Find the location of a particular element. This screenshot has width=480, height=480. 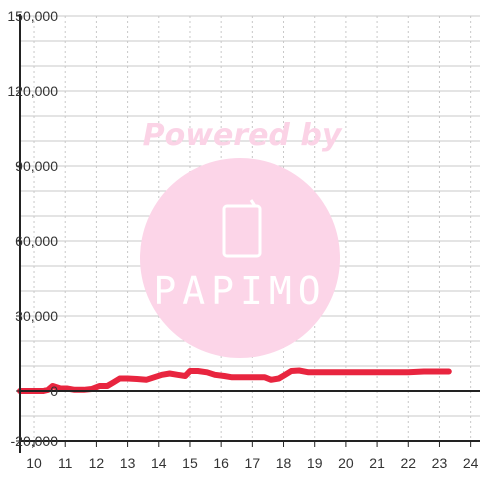

x-tick-label: 18 is located at coordinates (284, 463).